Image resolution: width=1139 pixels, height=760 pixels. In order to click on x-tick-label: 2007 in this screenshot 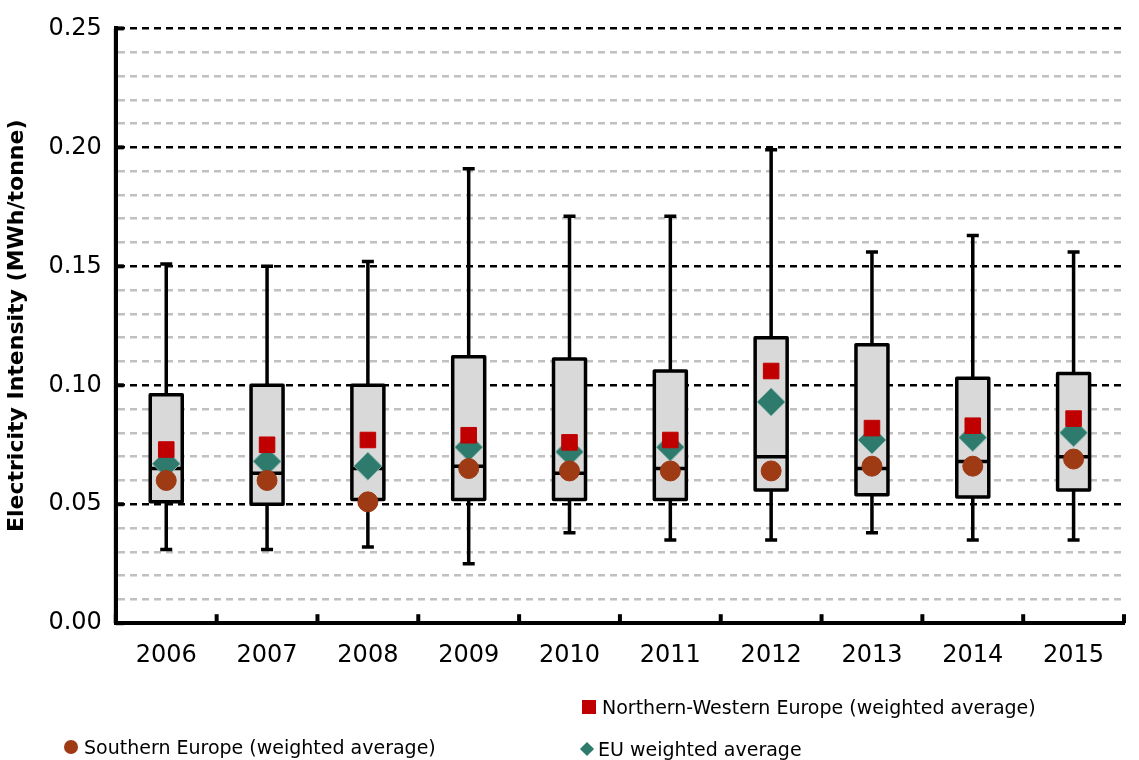, I will do `click(267, 653)`.